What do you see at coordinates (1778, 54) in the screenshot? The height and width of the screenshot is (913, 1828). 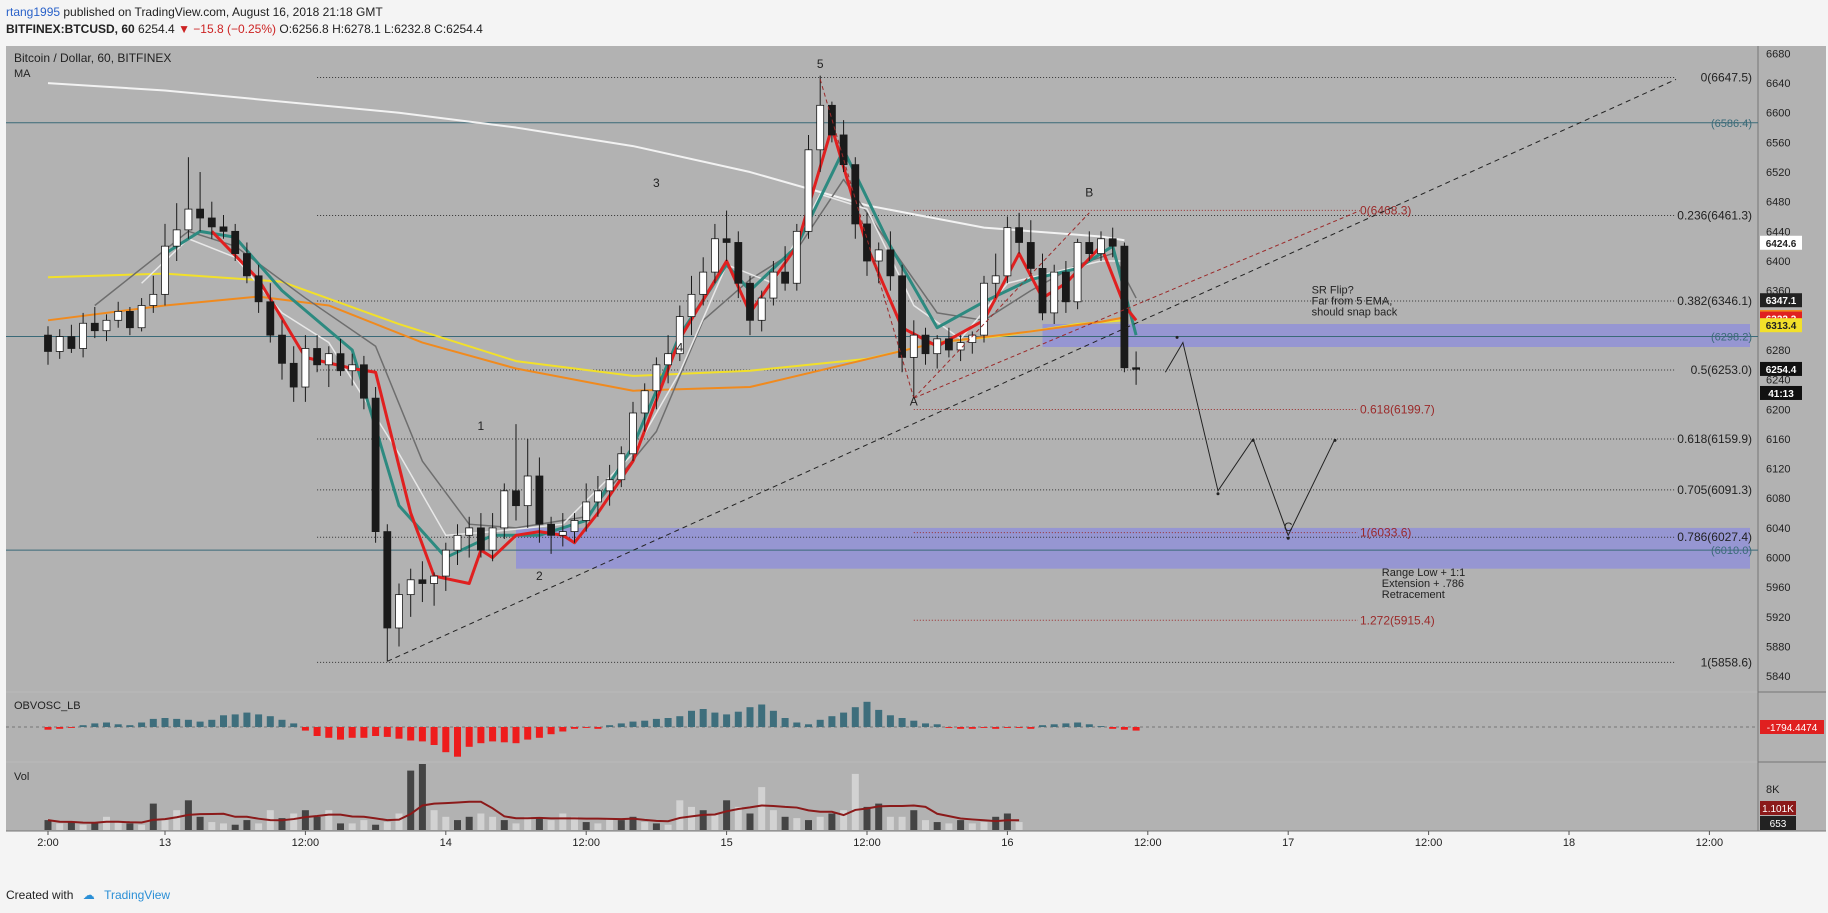 I see `price-tick-label: 6680` at bounding box center [1778, 54].